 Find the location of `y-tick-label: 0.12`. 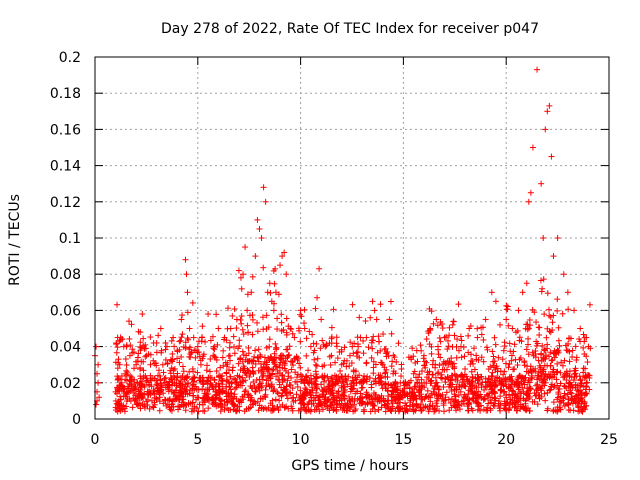

y-tick-label: 0.12 is located at coordinates (65, 203).